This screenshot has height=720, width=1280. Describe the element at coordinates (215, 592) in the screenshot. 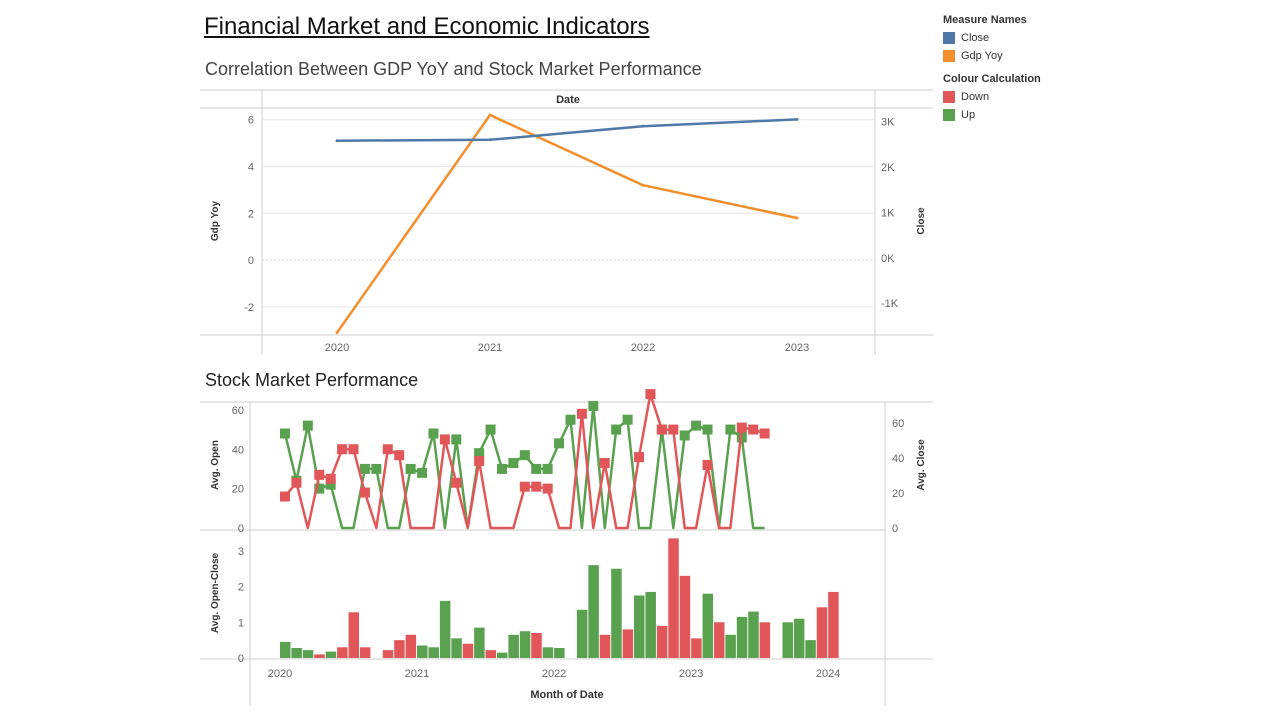

I see `y-axis-title: Avg. Open-Close` at that location.